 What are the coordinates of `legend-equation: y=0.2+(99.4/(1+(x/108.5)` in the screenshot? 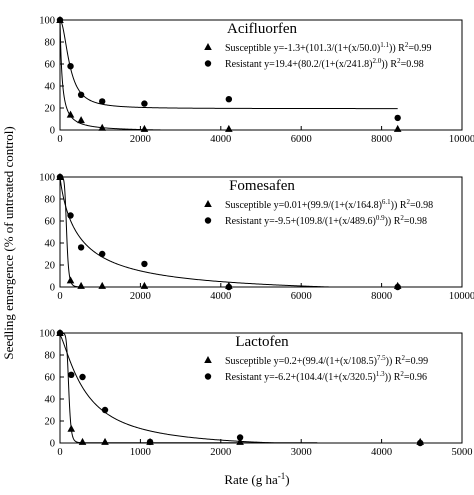 It's located at (325, 361).